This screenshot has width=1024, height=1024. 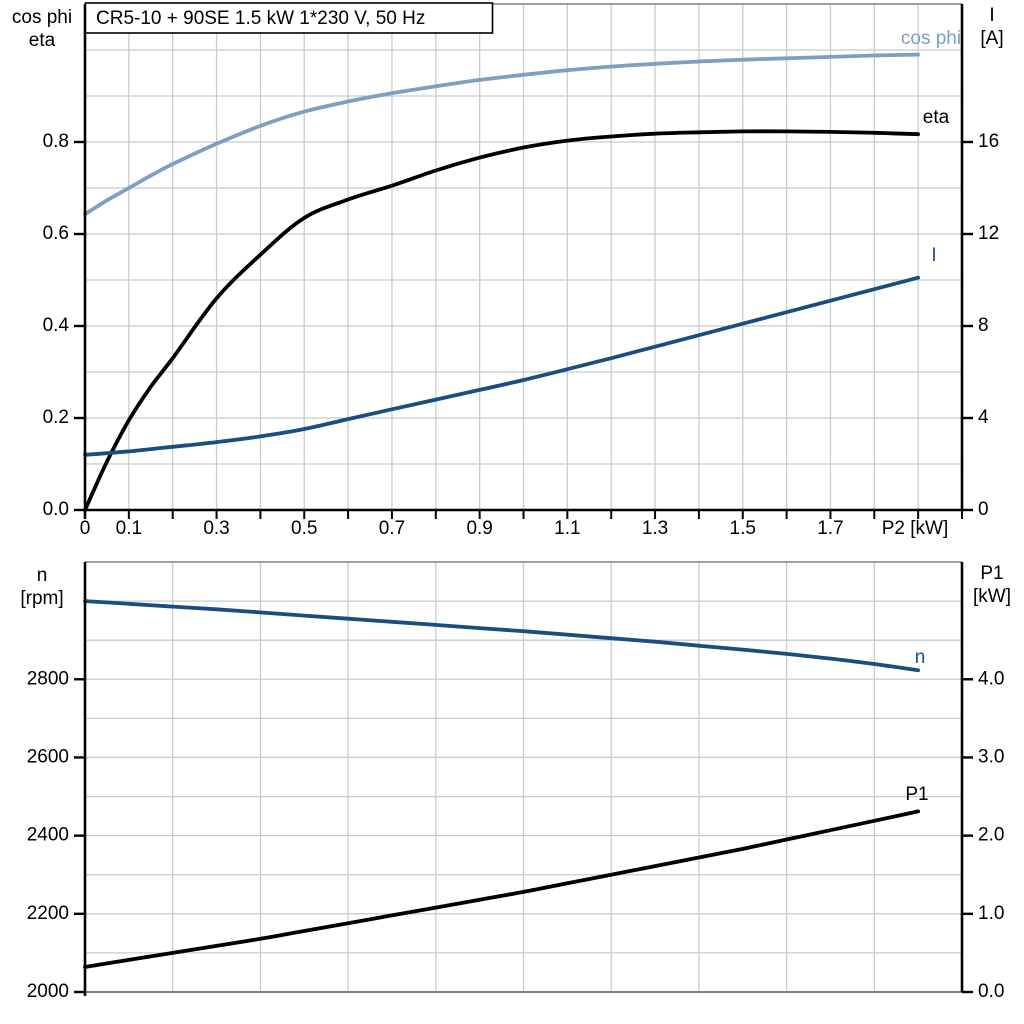 I want to click on curve-label-P1: P1, so click(x=916, y=794).